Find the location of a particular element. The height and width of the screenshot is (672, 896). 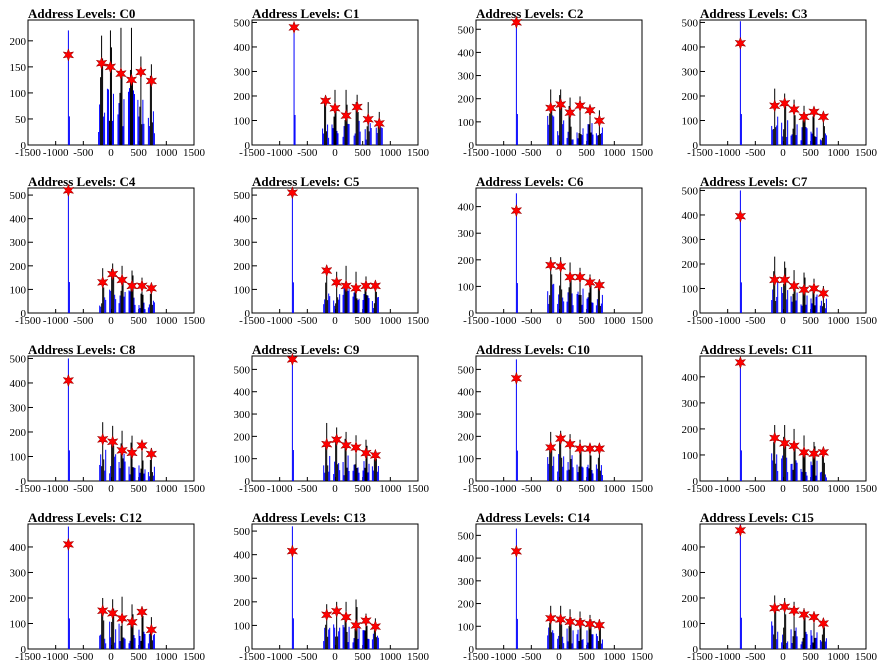

chart-title: Address Levels: C14 is located at coordinates (533, 517).